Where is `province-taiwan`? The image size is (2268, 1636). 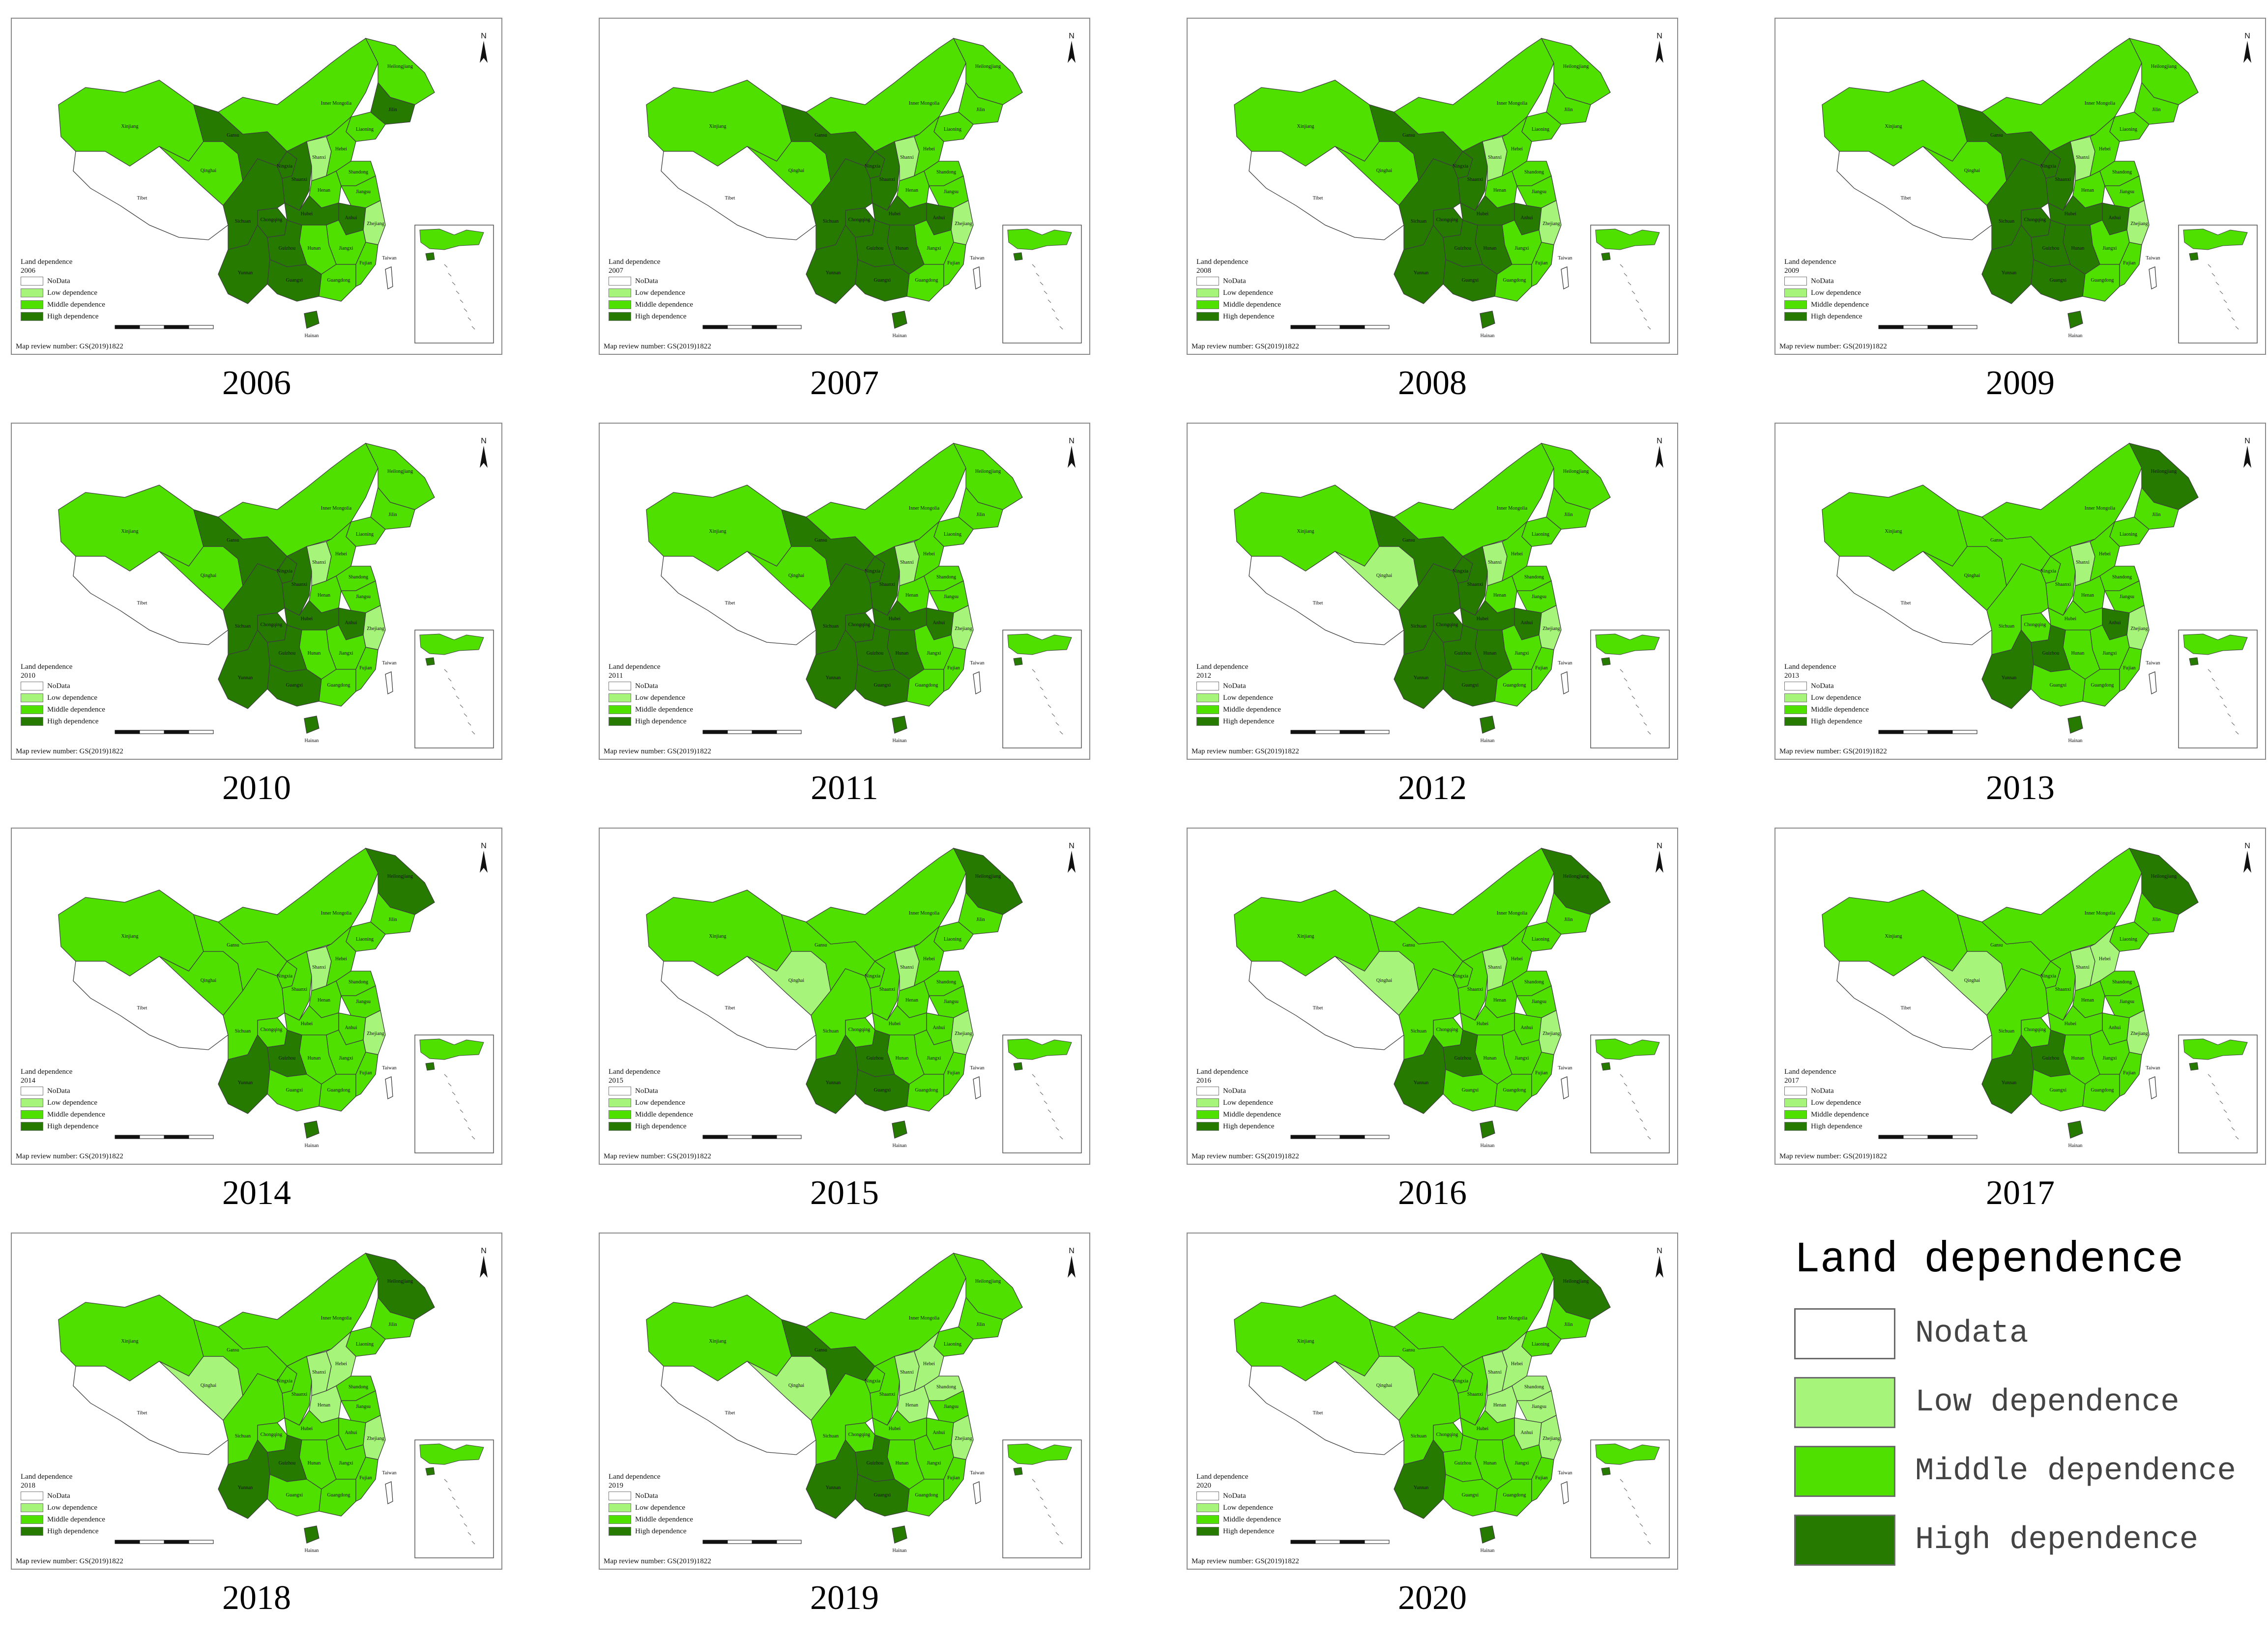 province-taiwan is located at coordinates (389, 682).